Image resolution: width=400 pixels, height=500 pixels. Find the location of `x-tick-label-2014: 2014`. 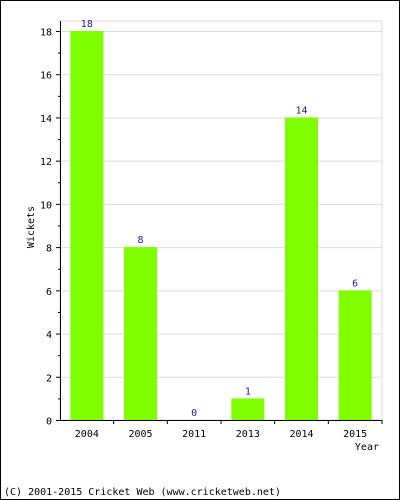

x-tick-label-2014: 2014 is located at coordinates (301, 434).